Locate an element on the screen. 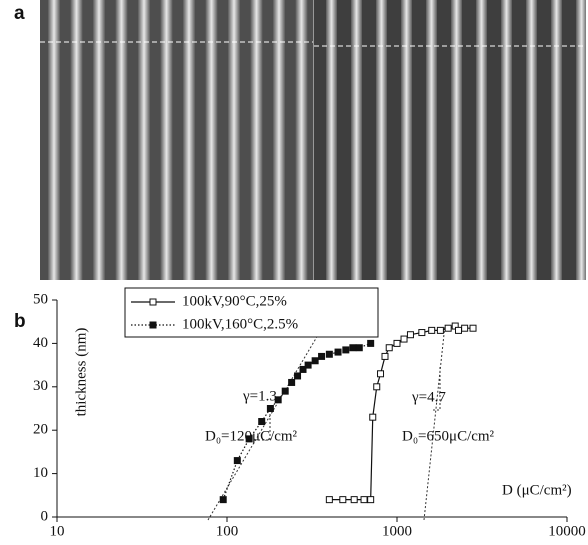 This screenshot has width=588, height=545. x-tick-label: 1000 is located at coordinates (397, 531).